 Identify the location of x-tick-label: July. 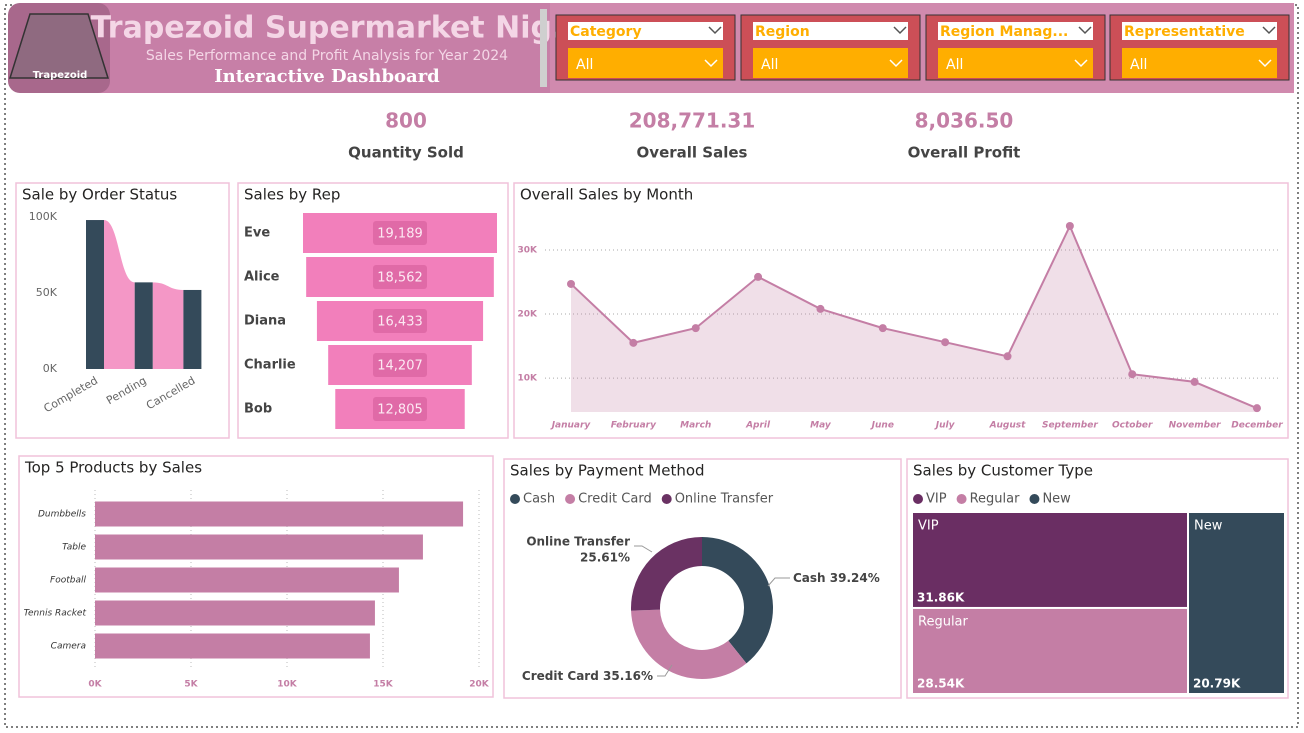
(945, 426).